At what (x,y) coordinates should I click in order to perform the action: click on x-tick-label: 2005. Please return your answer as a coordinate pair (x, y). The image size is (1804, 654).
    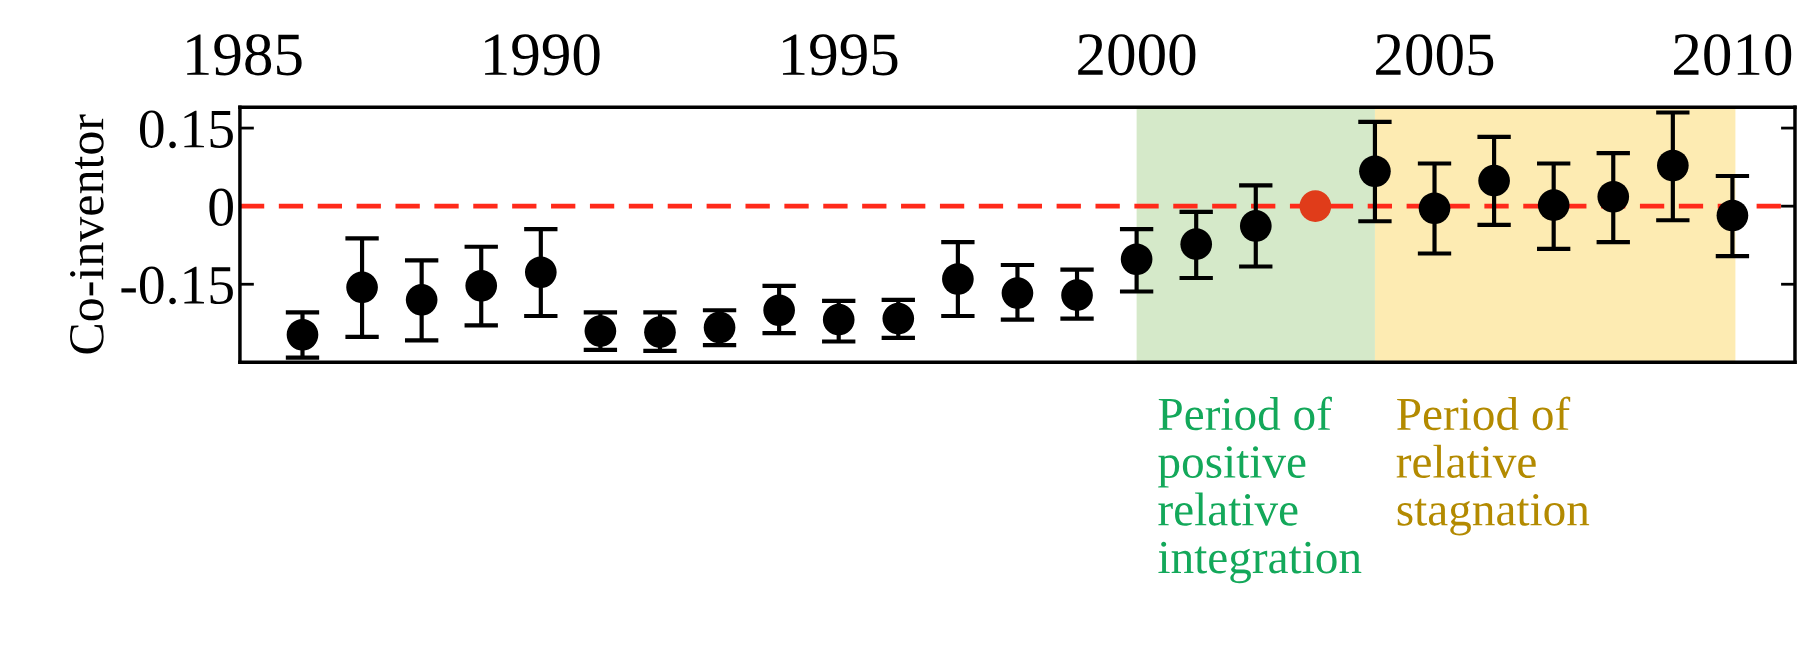
    Looking at the image, I should click on (1435, 55).